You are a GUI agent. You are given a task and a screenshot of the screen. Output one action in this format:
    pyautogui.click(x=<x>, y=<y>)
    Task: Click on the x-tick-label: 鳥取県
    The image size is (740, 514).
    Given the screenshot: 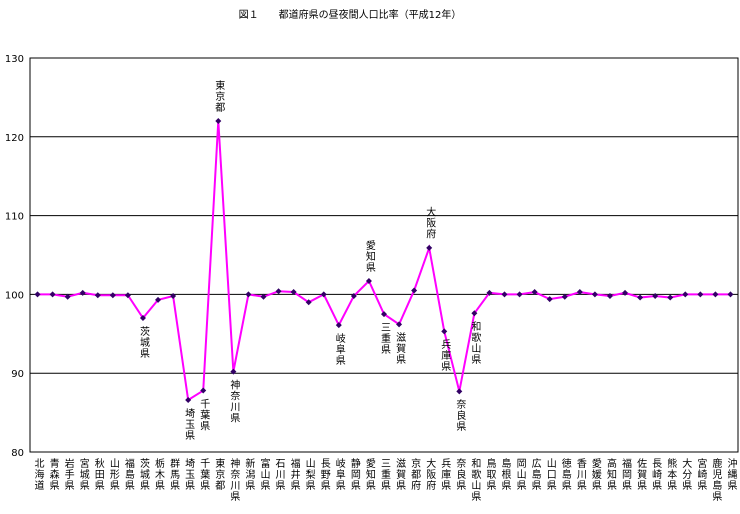 What is the action you would take?
    pyautogui.click(x=490, y=474)
    